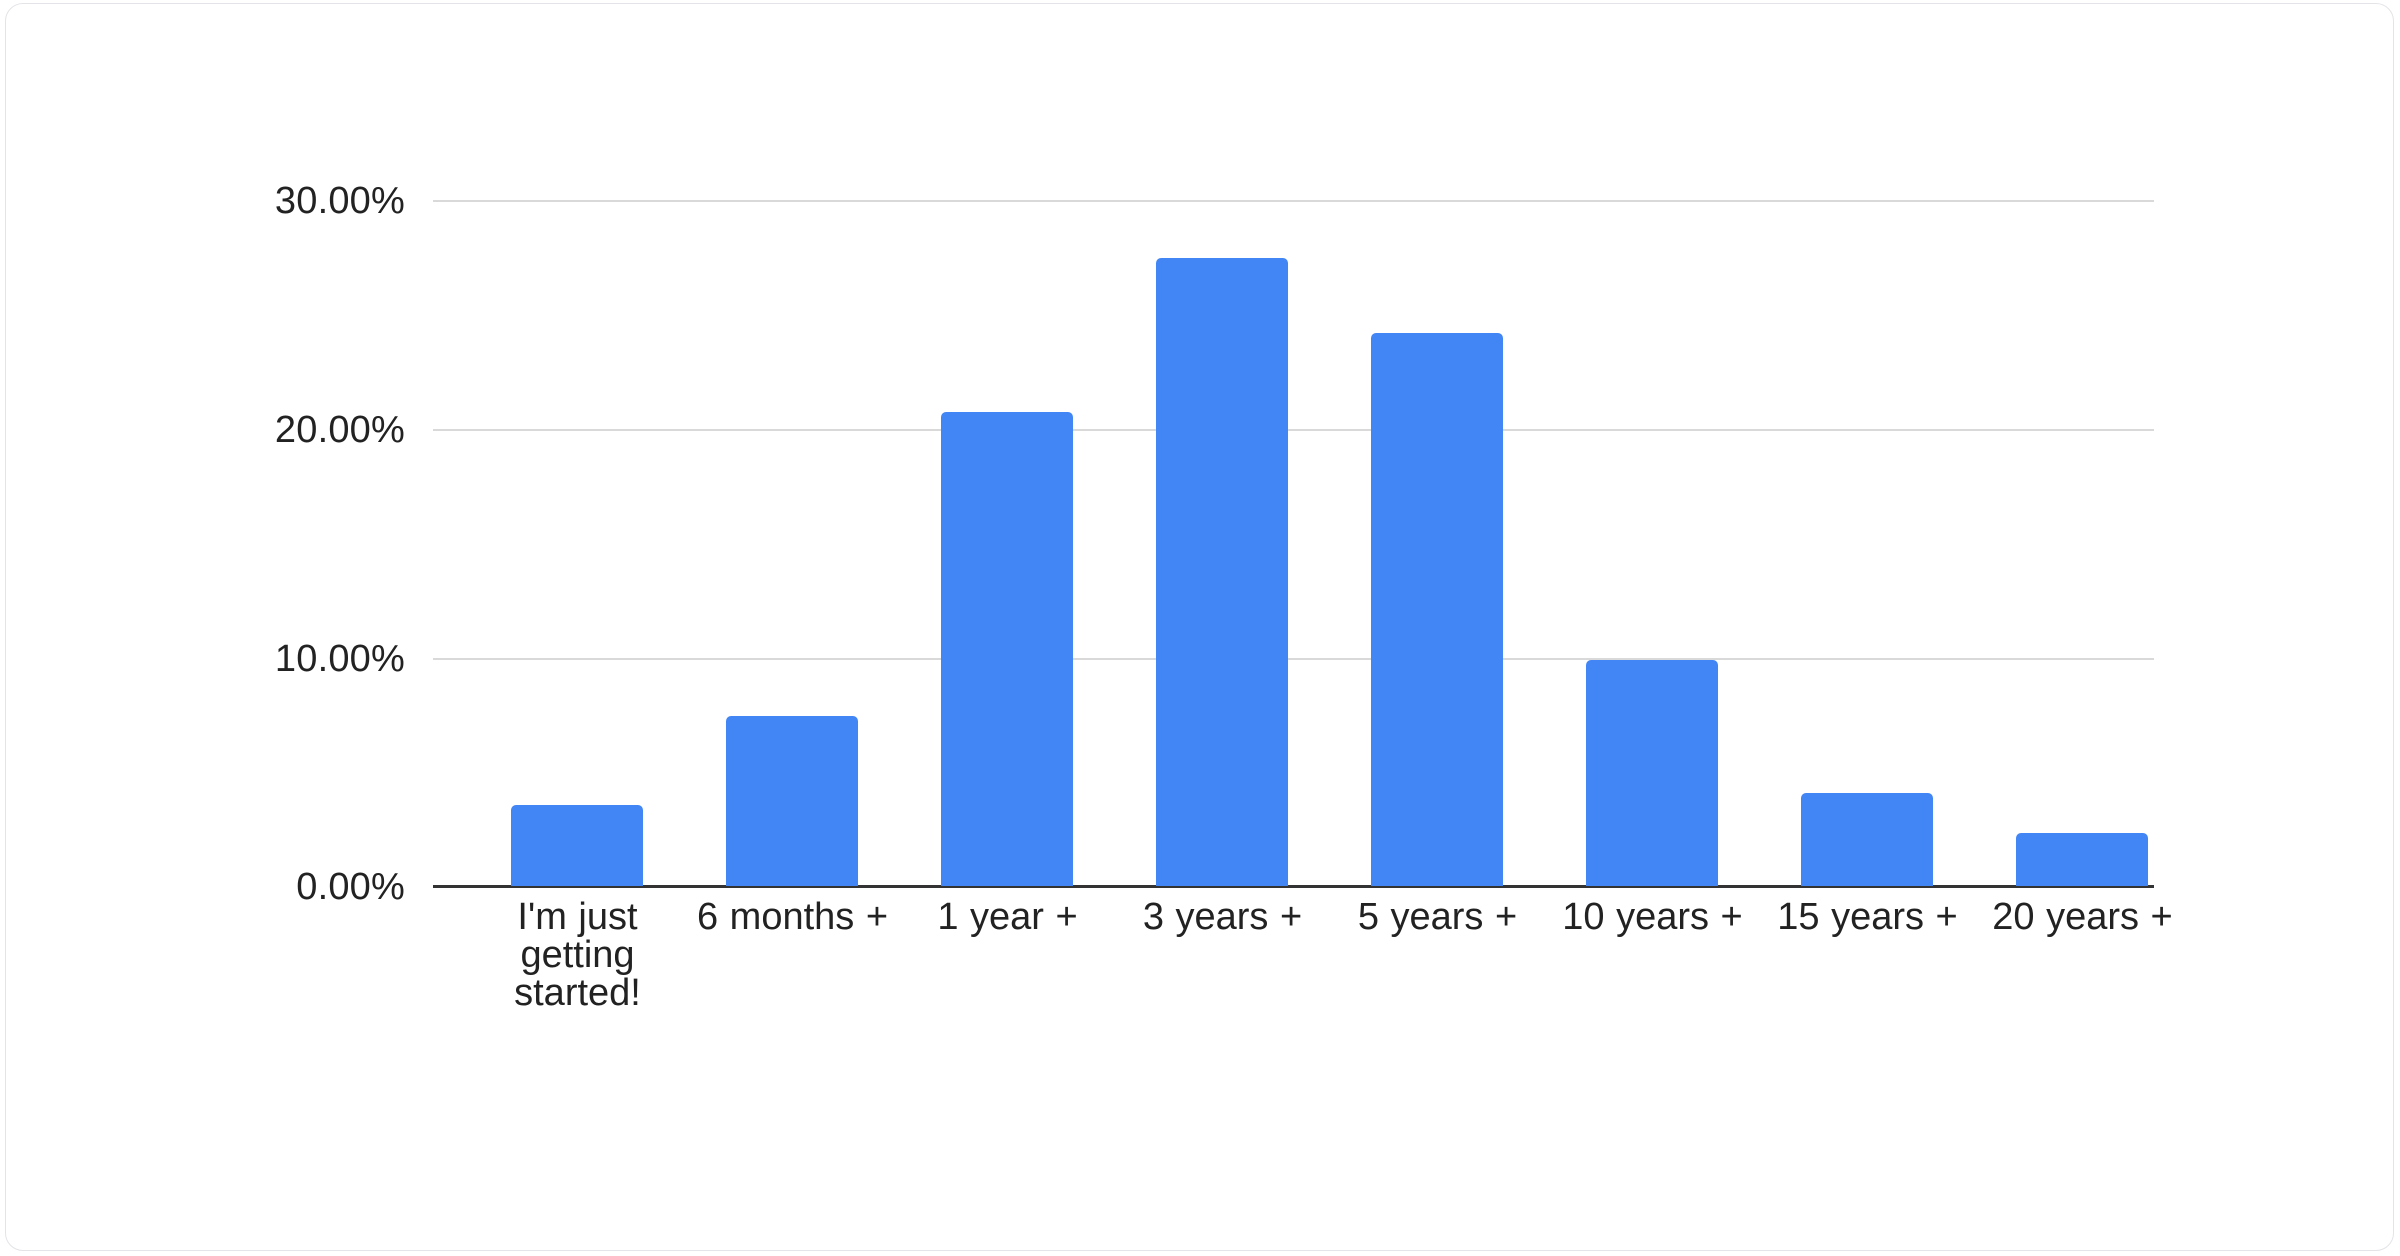 The height and width of the screenshot is (1256, 2400). I want to click on axis-baseline, so click(1293, 886).